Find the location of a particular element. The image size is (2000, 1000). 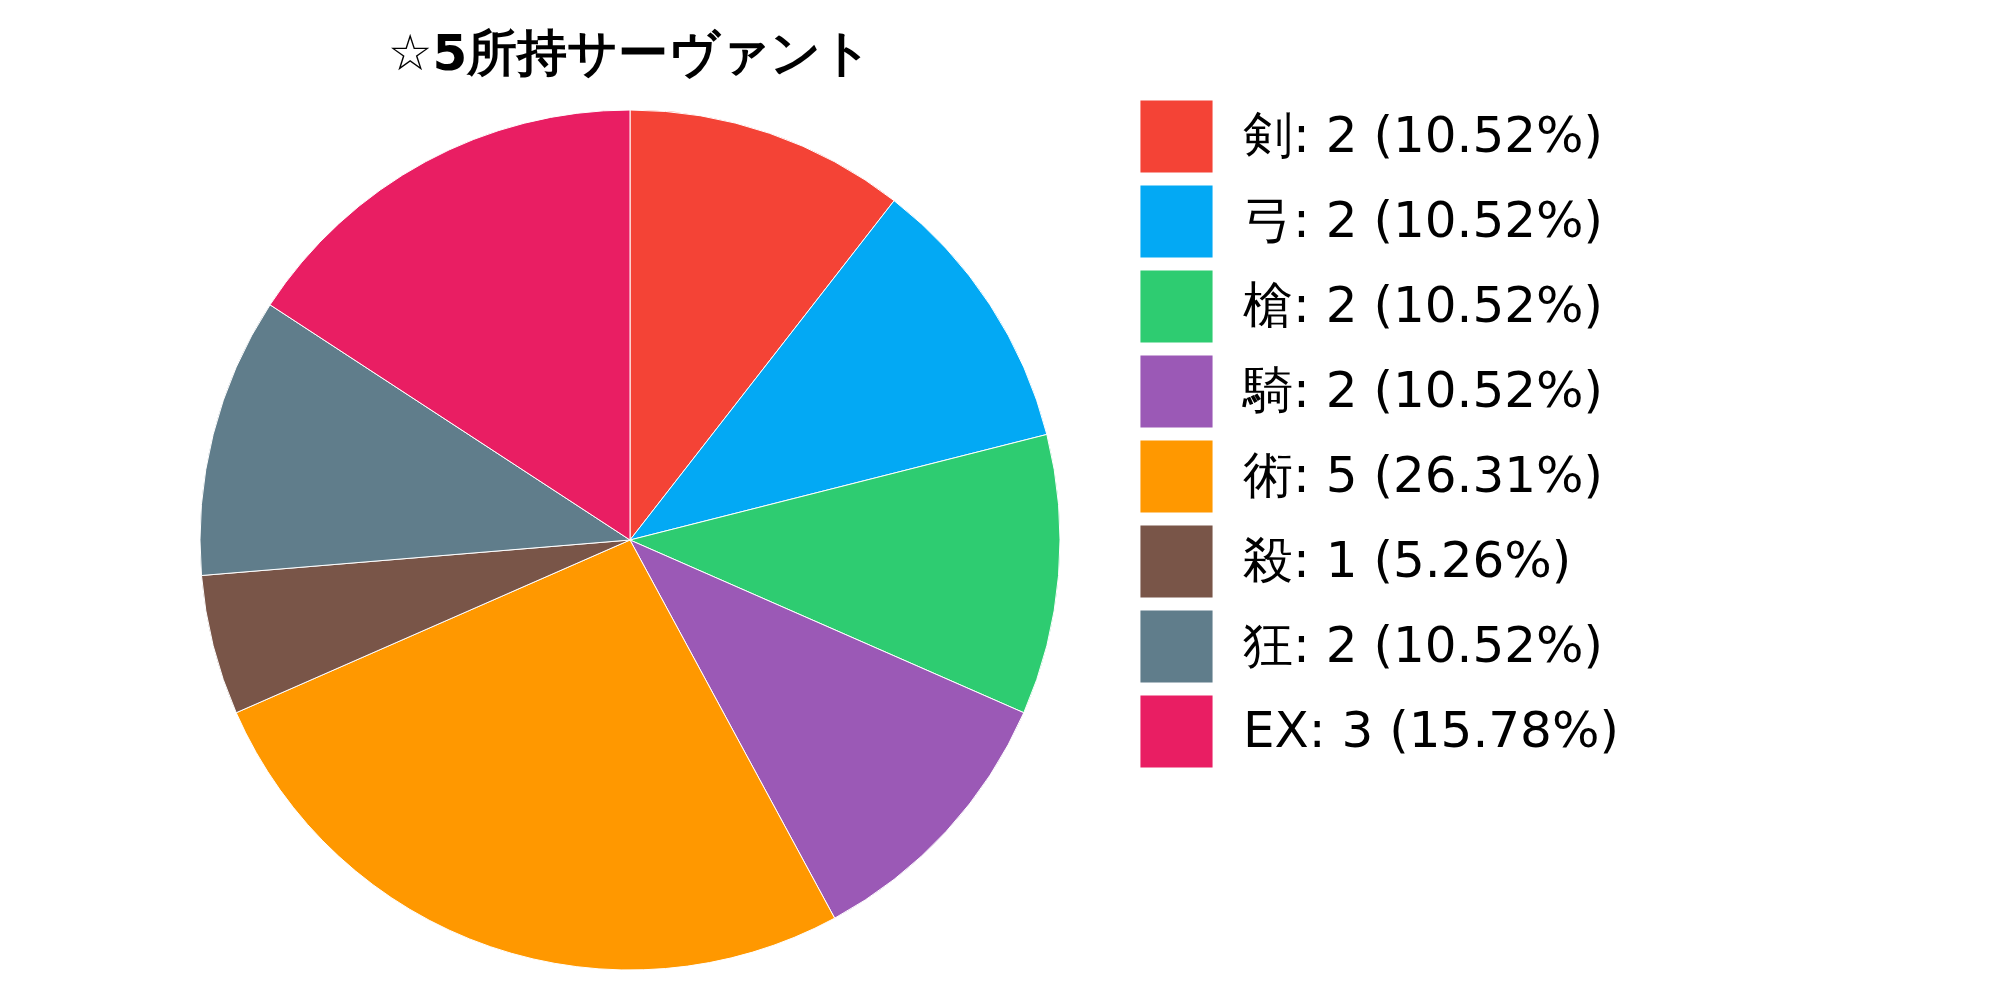

legend-label: 術: 5 (26.31%) is located at coordinates (1423, 474).